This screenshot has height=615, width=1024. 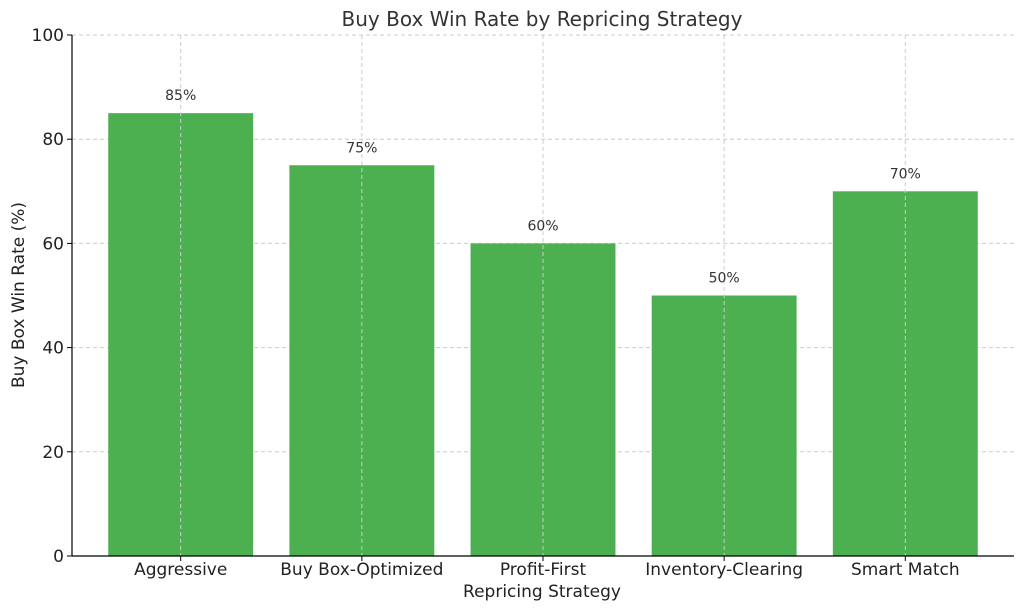 I want to click on y-tick-label-0: 0, so click(x=58, y=557).